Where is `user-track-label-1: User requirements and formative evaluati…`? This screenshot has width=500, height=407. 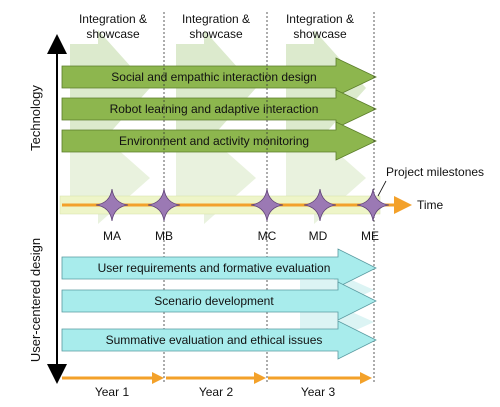 user-track-label-1: User requirements and formative evaluati… is located at coordinates (214, 268).